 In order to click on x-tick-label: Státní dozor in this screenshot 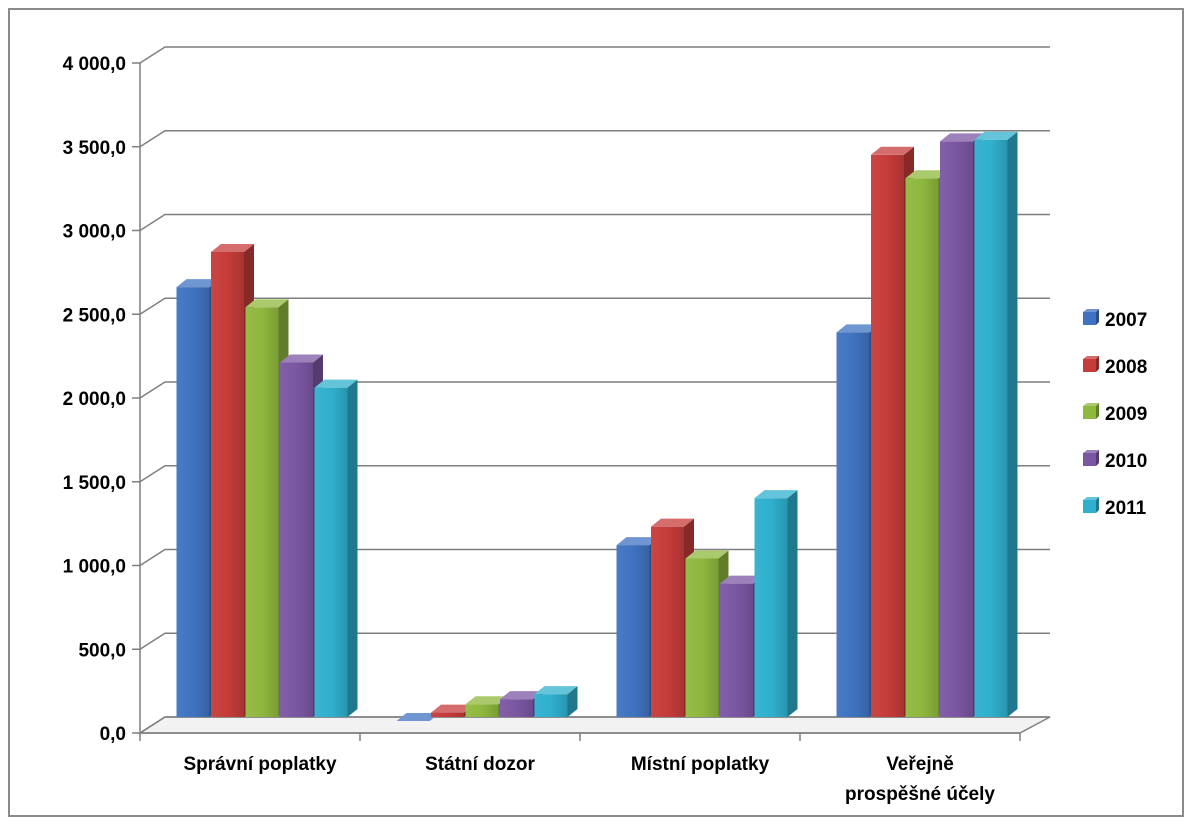, I will do `click(480, 764)`.